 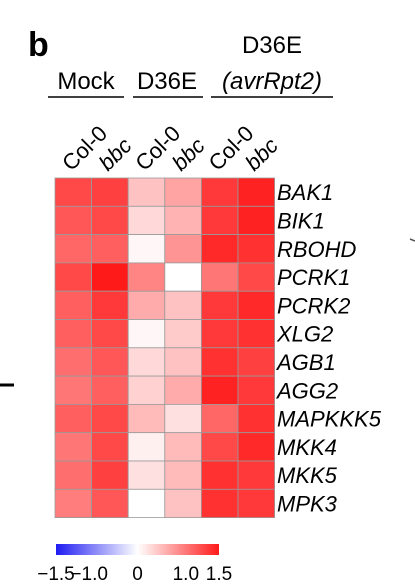 What do you see at coordinates (313, 277) in the screenshot?
I see `row-label: PCRK1` at bounding box center [313, 277].